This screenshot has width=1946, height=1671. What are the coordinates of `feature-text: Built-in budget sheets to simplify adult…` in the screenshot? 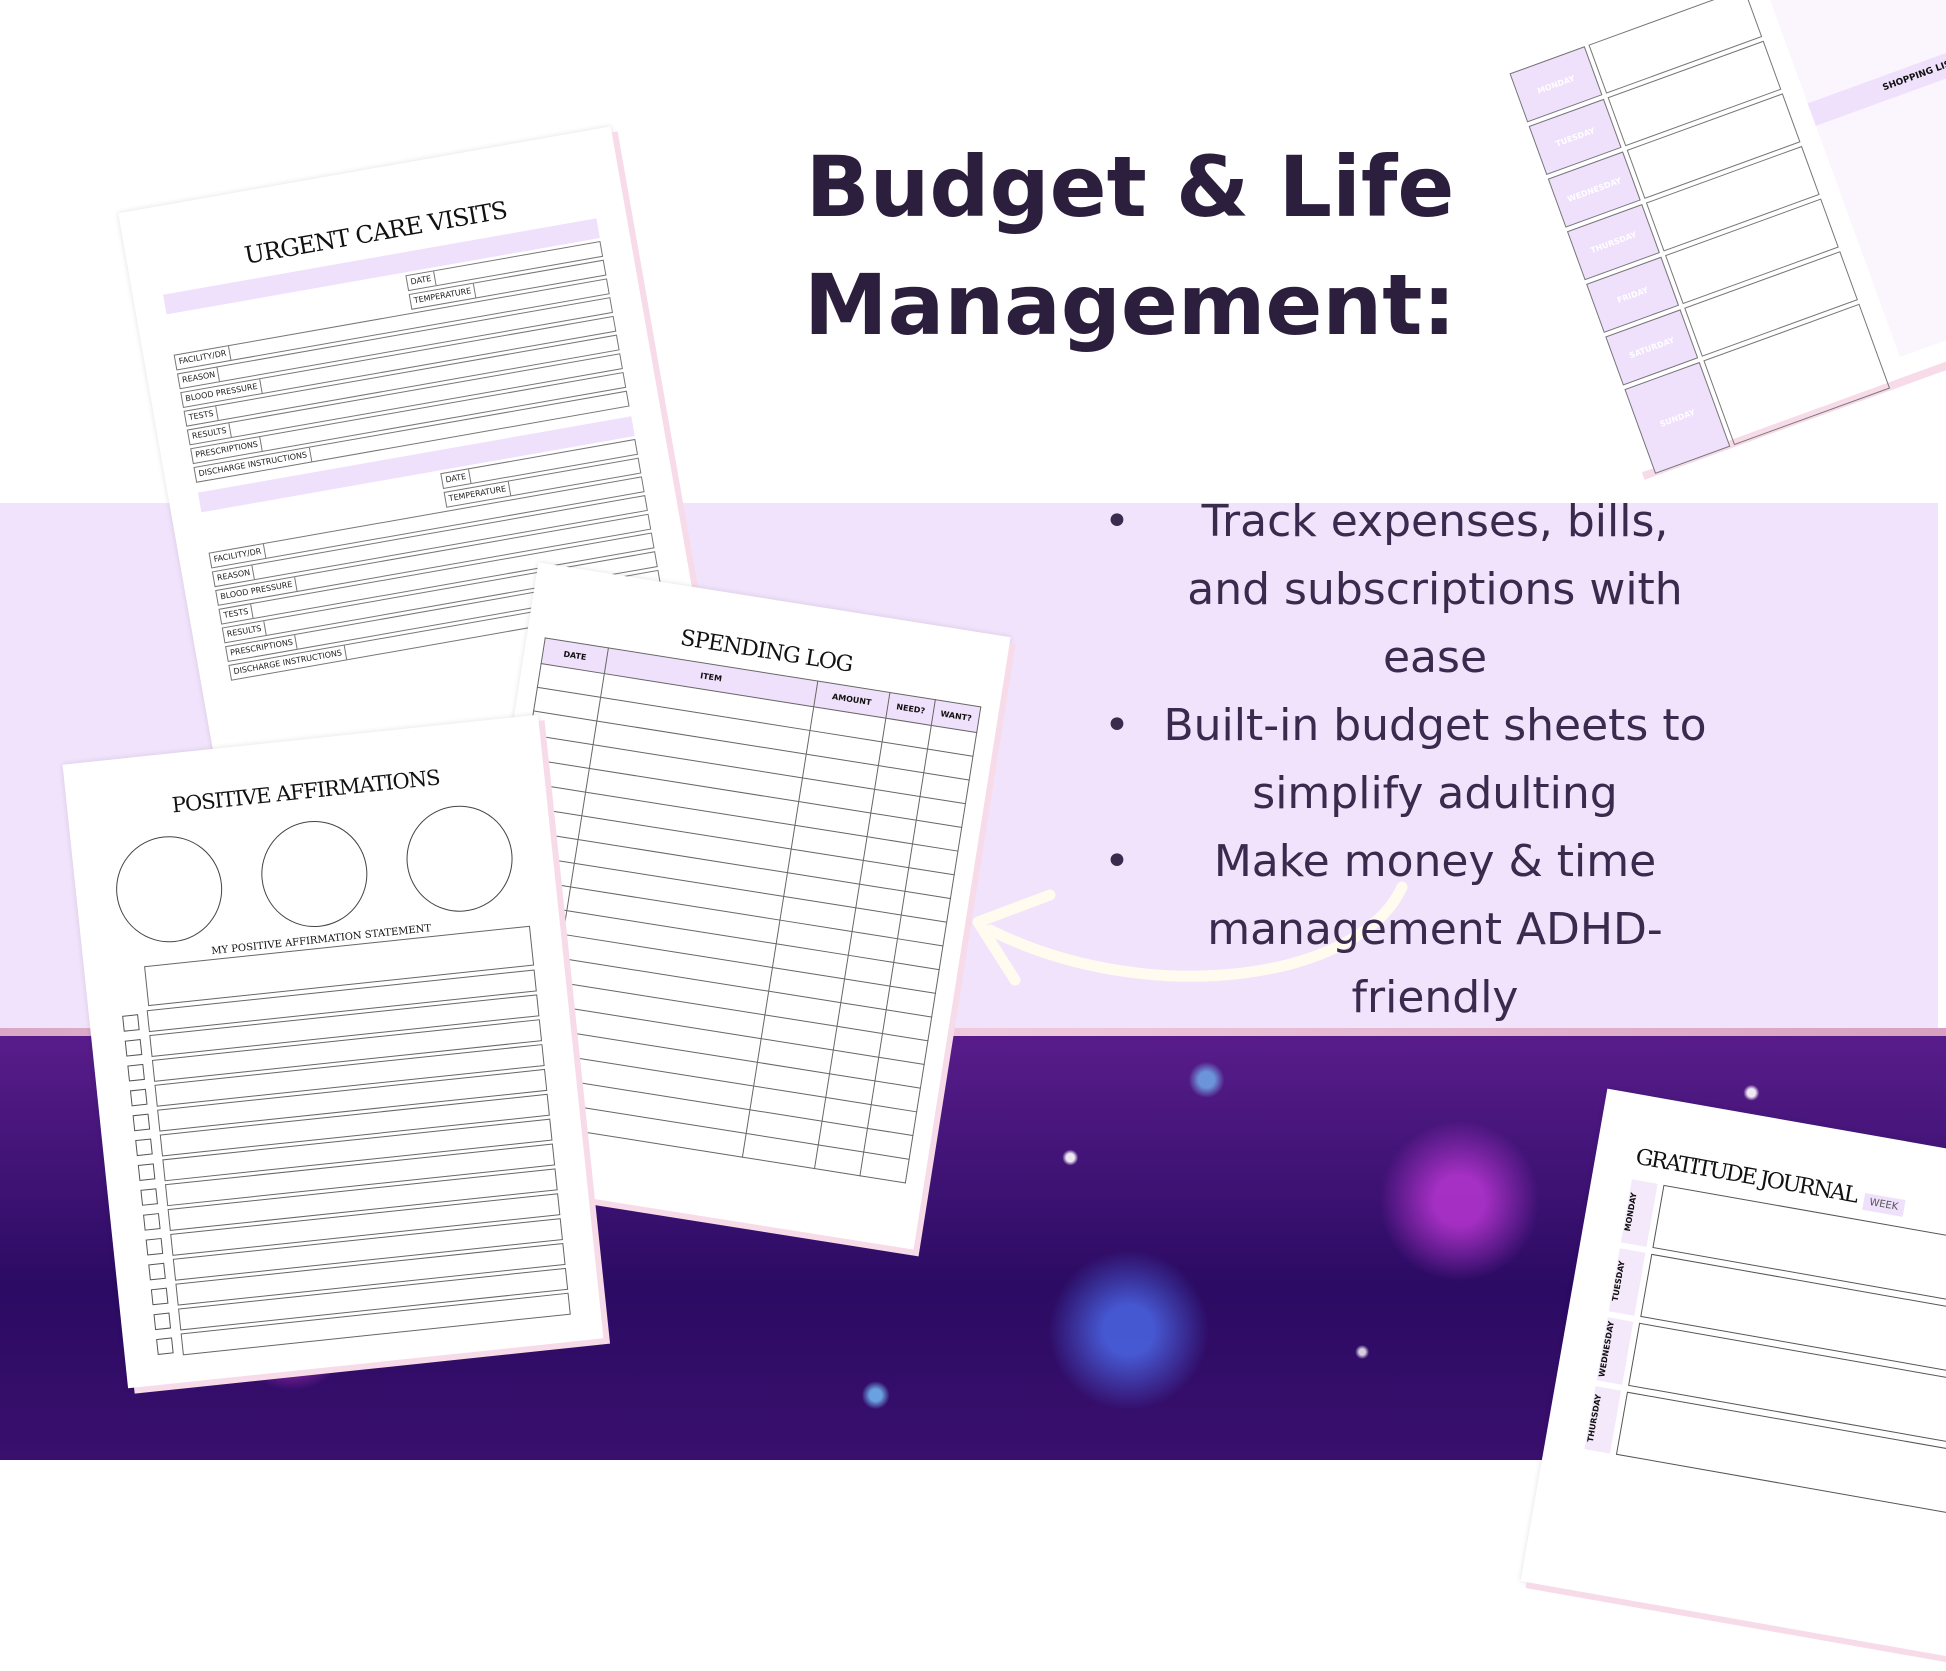 It's located at (1435, 759).